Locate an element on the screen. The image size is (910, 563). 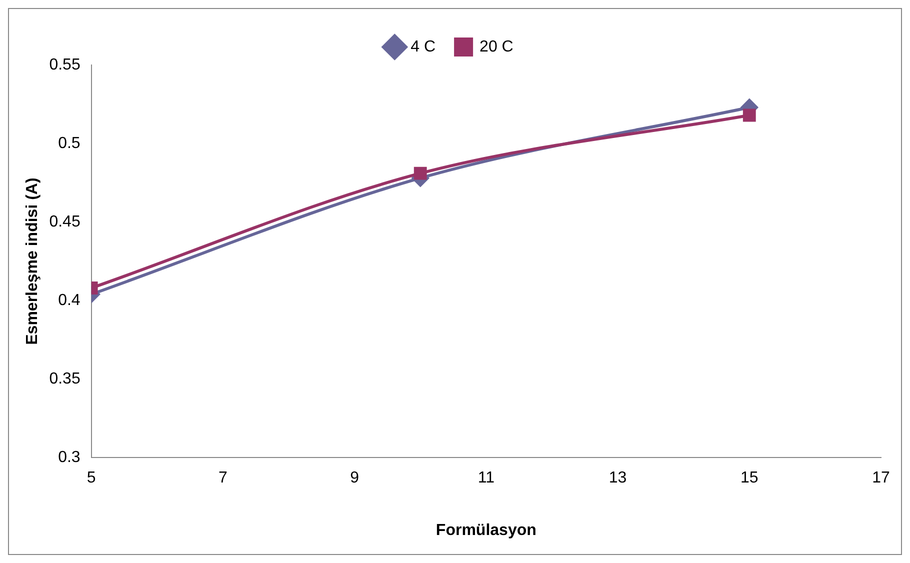
y-tick-label: 0.5 is located at coordinates (69, 143).